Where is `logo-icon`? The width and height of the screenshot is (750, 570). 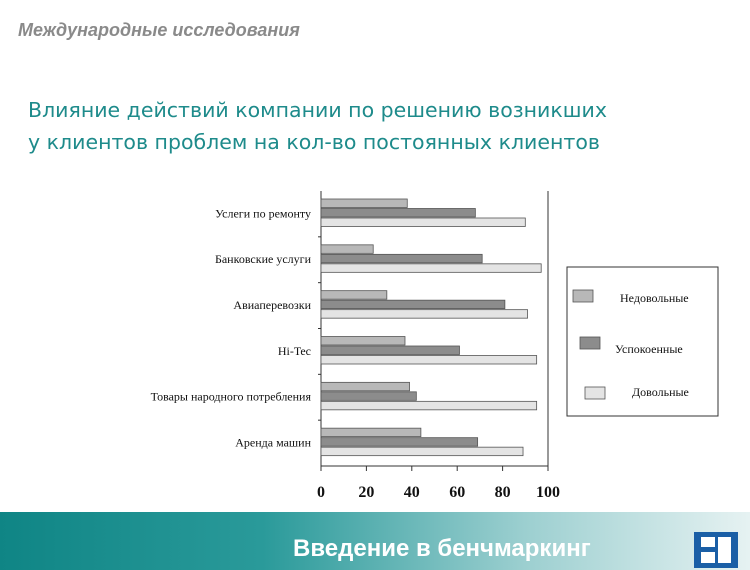
logo-icon is located at coordinates (716, 550).